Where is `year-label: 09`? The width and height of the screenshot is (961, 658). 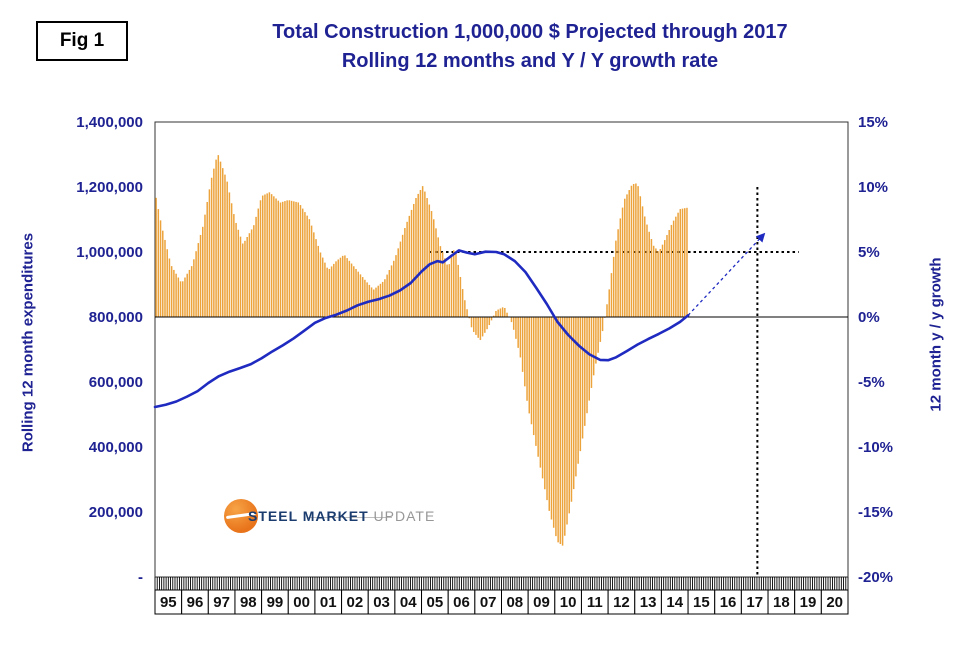 year-label: 09 is located at coordinates (541, 602).